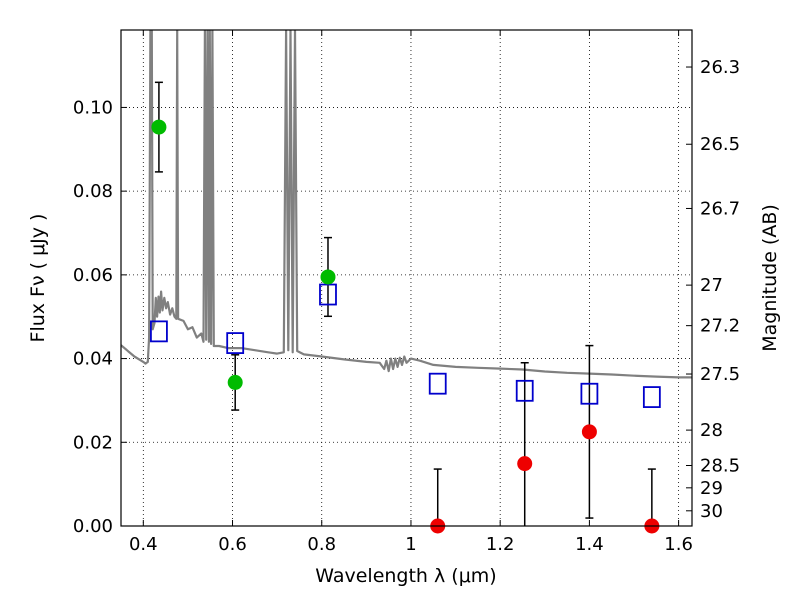 Image resolution: width=800 pixels, height=600 pixels. I want to click on y2-tick-label: 27.5, so click(720, 374).